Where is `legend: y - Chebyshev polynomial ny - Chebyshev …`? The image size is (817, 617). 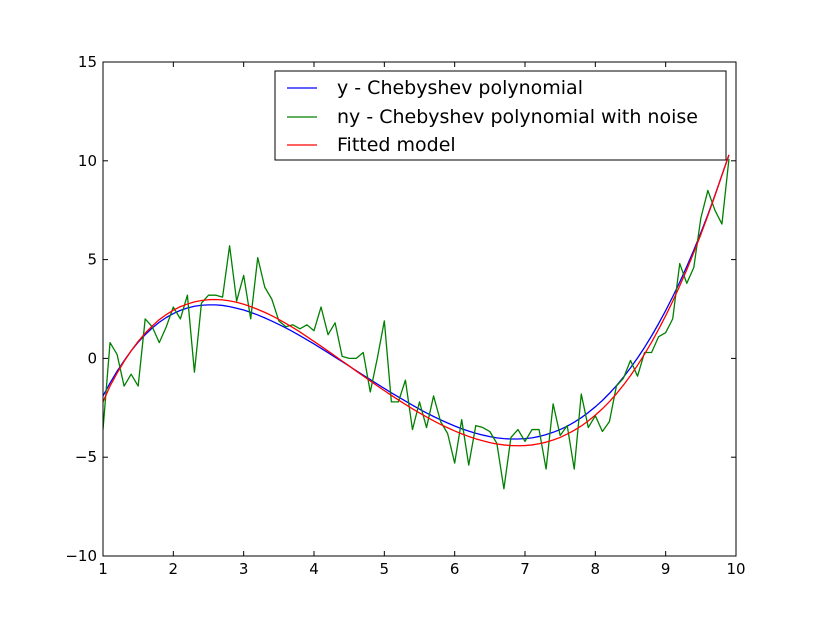
legend: y - Chebyshev polynomial ny - Chebyshev … is located at coordinates (500, 115).